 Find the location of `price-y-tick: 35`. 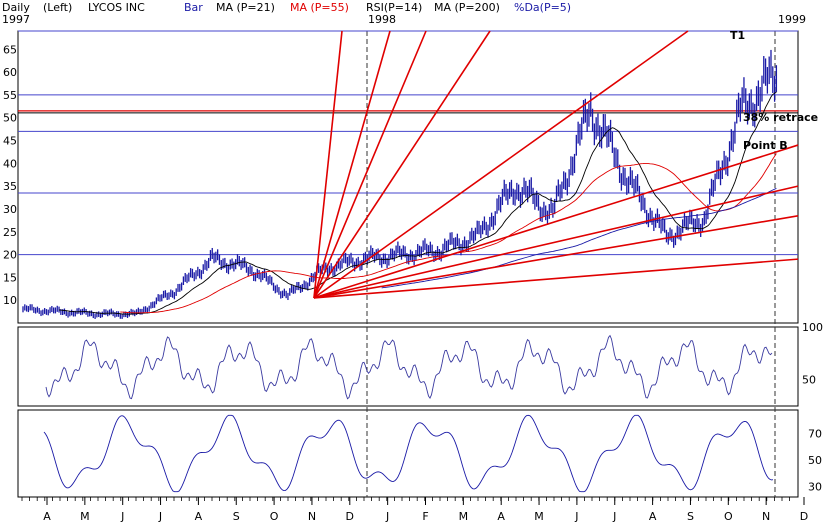

price-y-tick: 35 is located at coordinates (10, 186).